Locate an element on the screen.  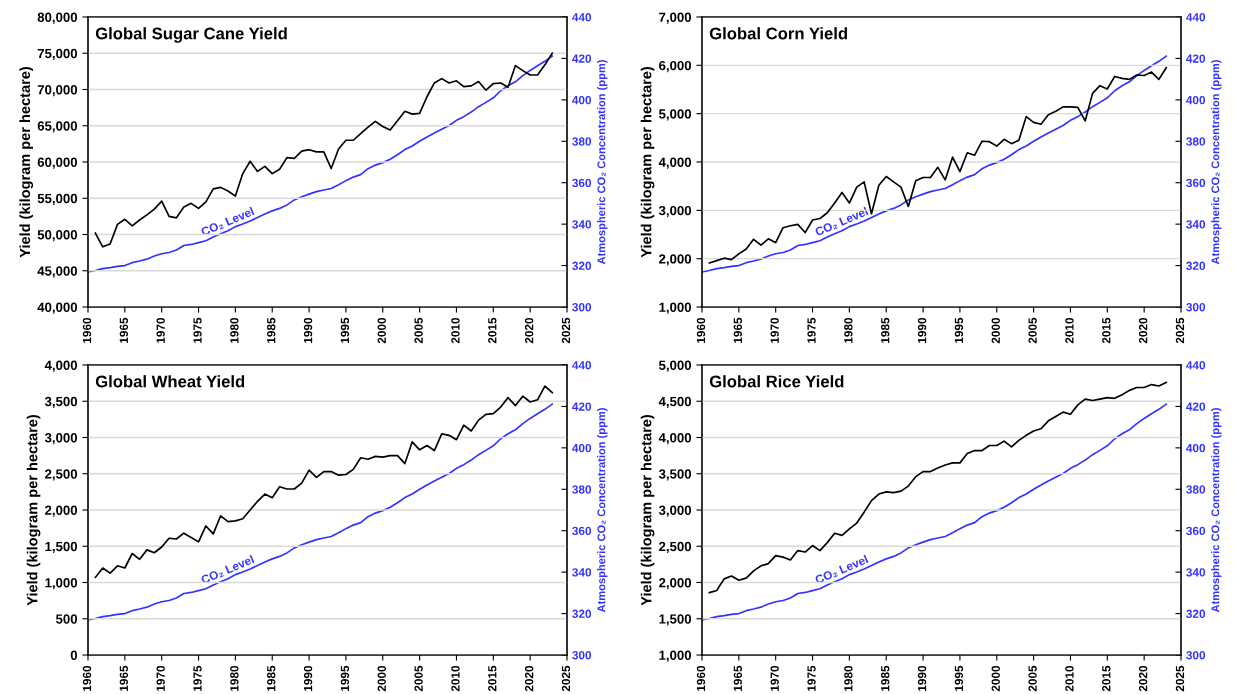
y-tick-label: 50,000 is located at coordinates (57, 236).